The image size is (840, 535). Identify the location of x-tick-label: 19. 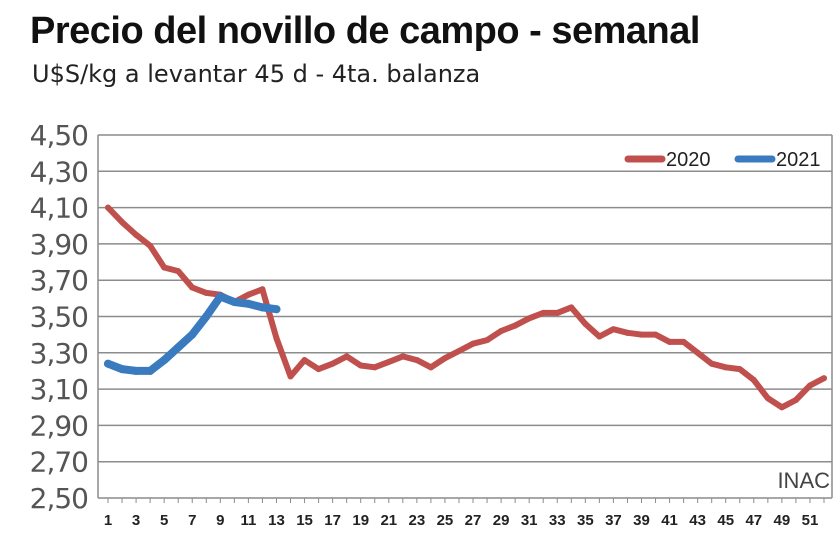
(360, 520).